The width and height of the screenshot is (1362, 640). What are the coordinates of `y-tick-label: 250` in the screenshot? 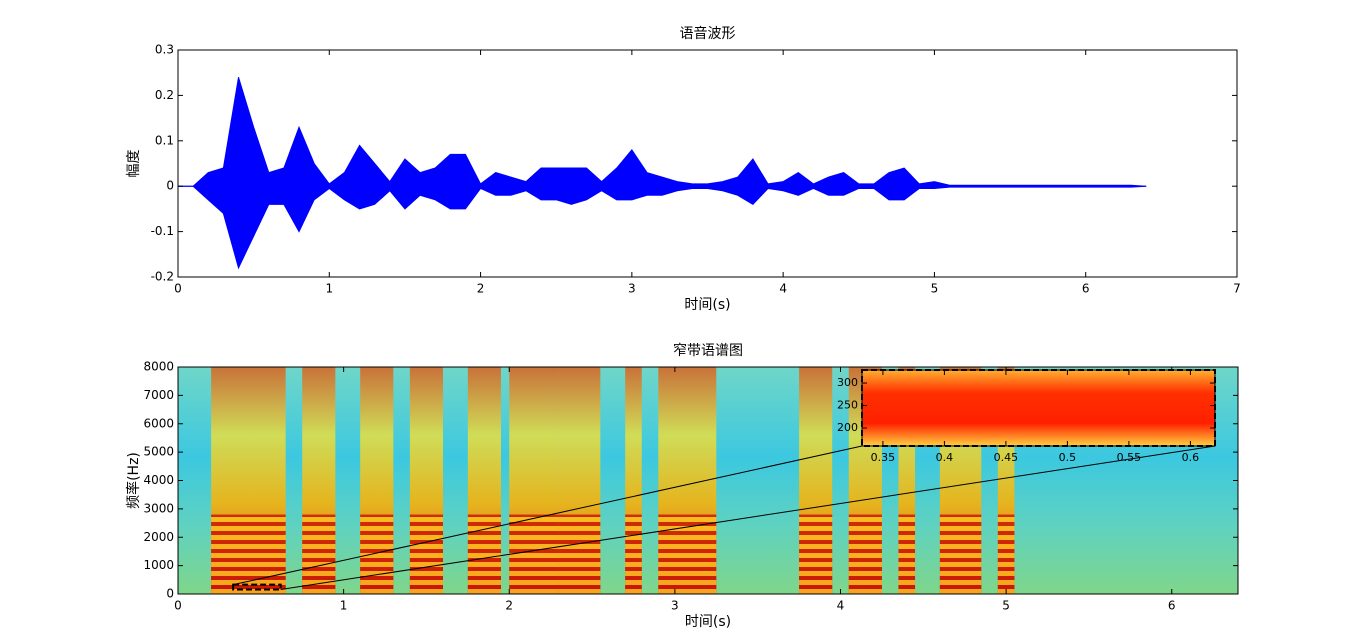 It's located at (847, 405).